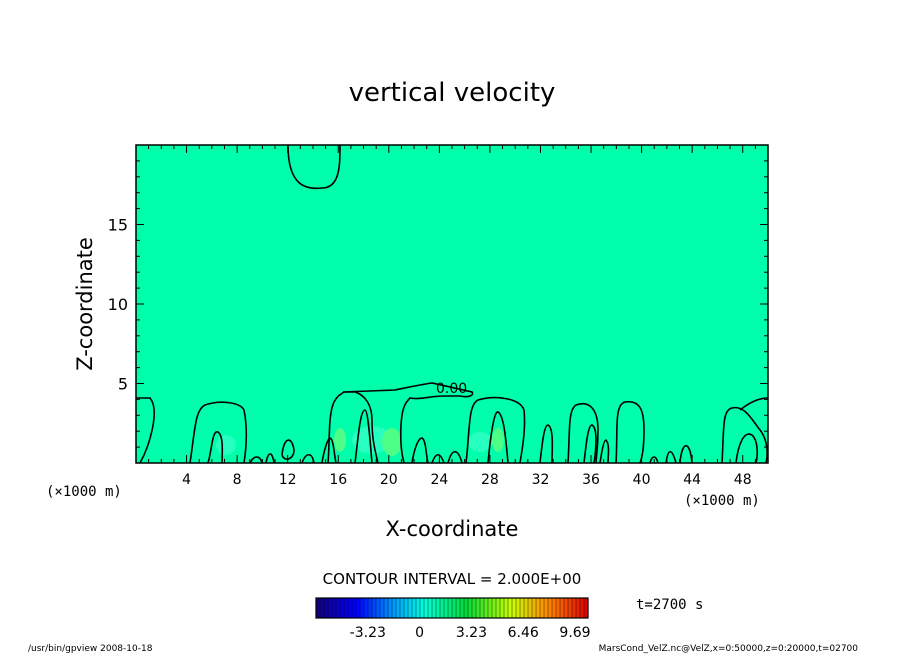 The image size is (904, 654). What do you see at coordinates (452, 93) in the screenshot?
I see `chart-title: vertical velocity` at bounding box center [452, 93].